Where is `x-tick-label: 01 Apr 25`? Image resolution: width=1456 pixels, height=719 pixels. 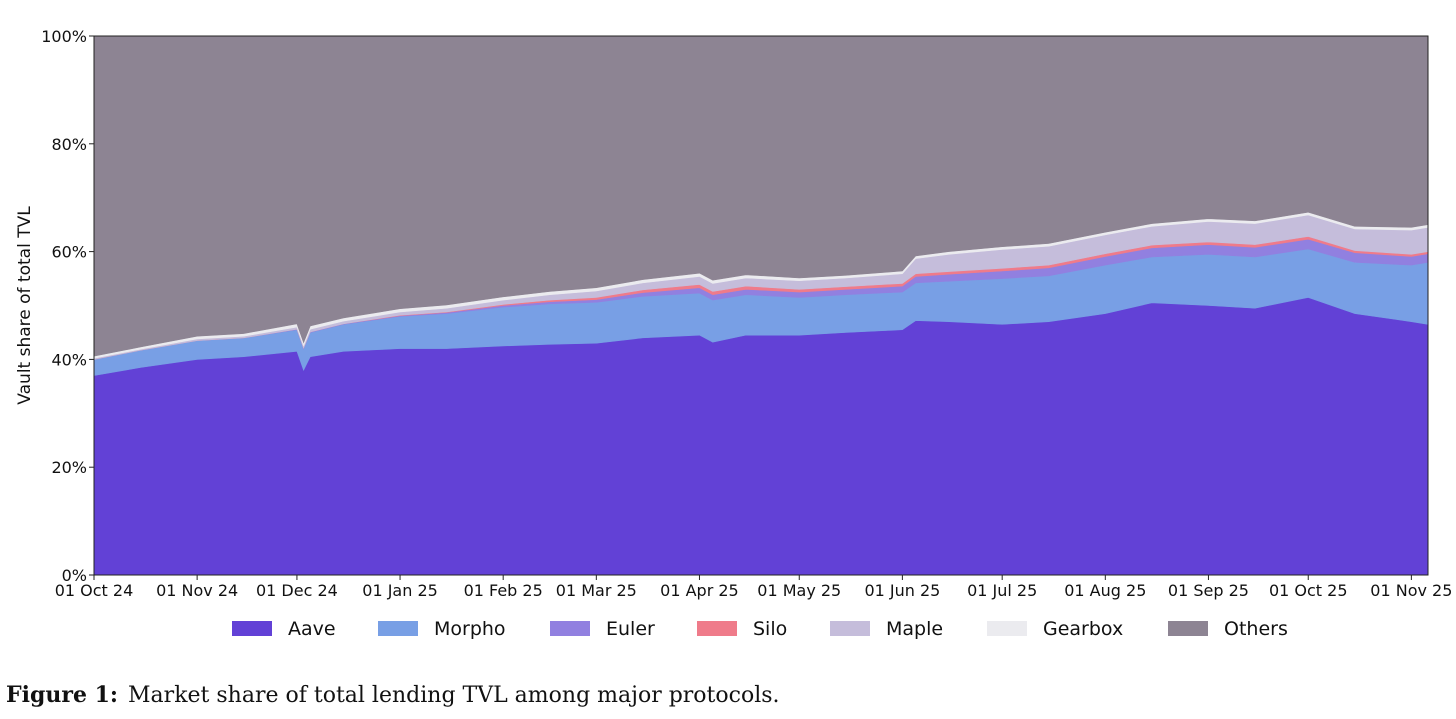
x-tick-label: 01 Apr 25 is located at coordinates (699, 590).